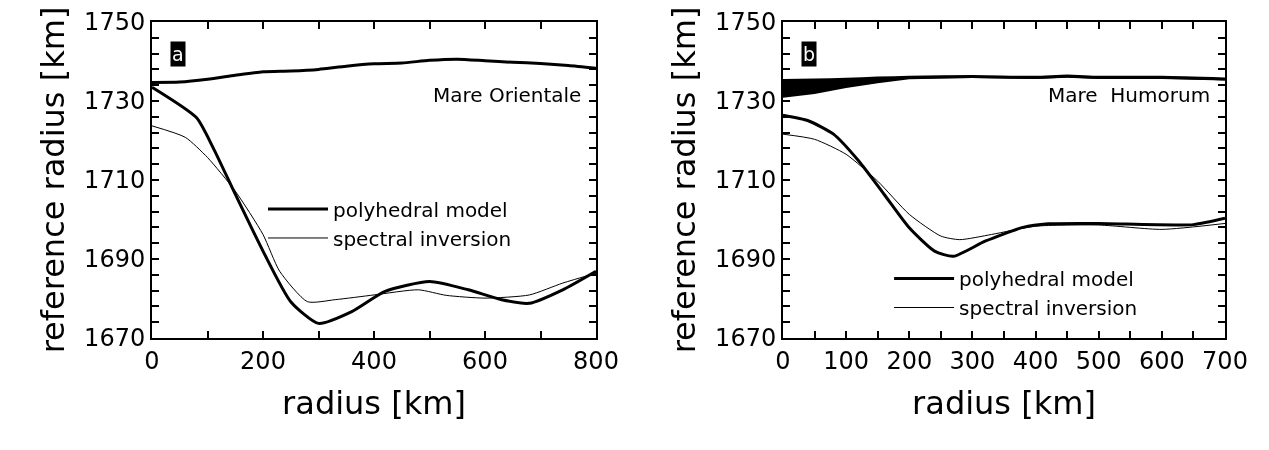 The height and width of the screenshot is (450, 1269). Describe the element at coordinates (178, 54) in the screenshot. I see `annotation: a` at that location.